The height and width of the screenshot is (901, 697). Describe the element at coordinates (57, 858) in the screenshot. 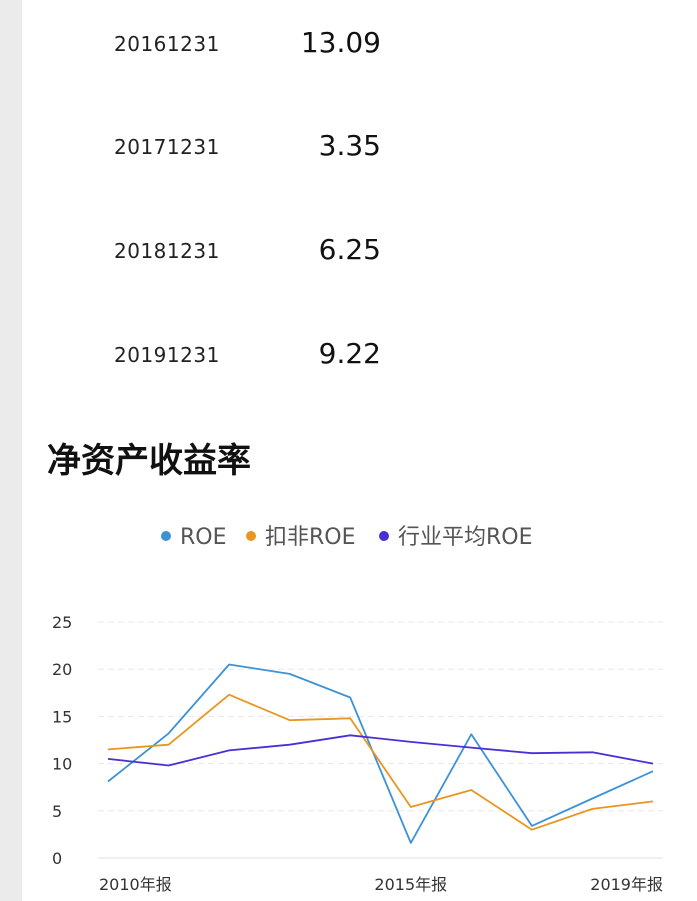

I see `y-tick-label: 0` at that location.